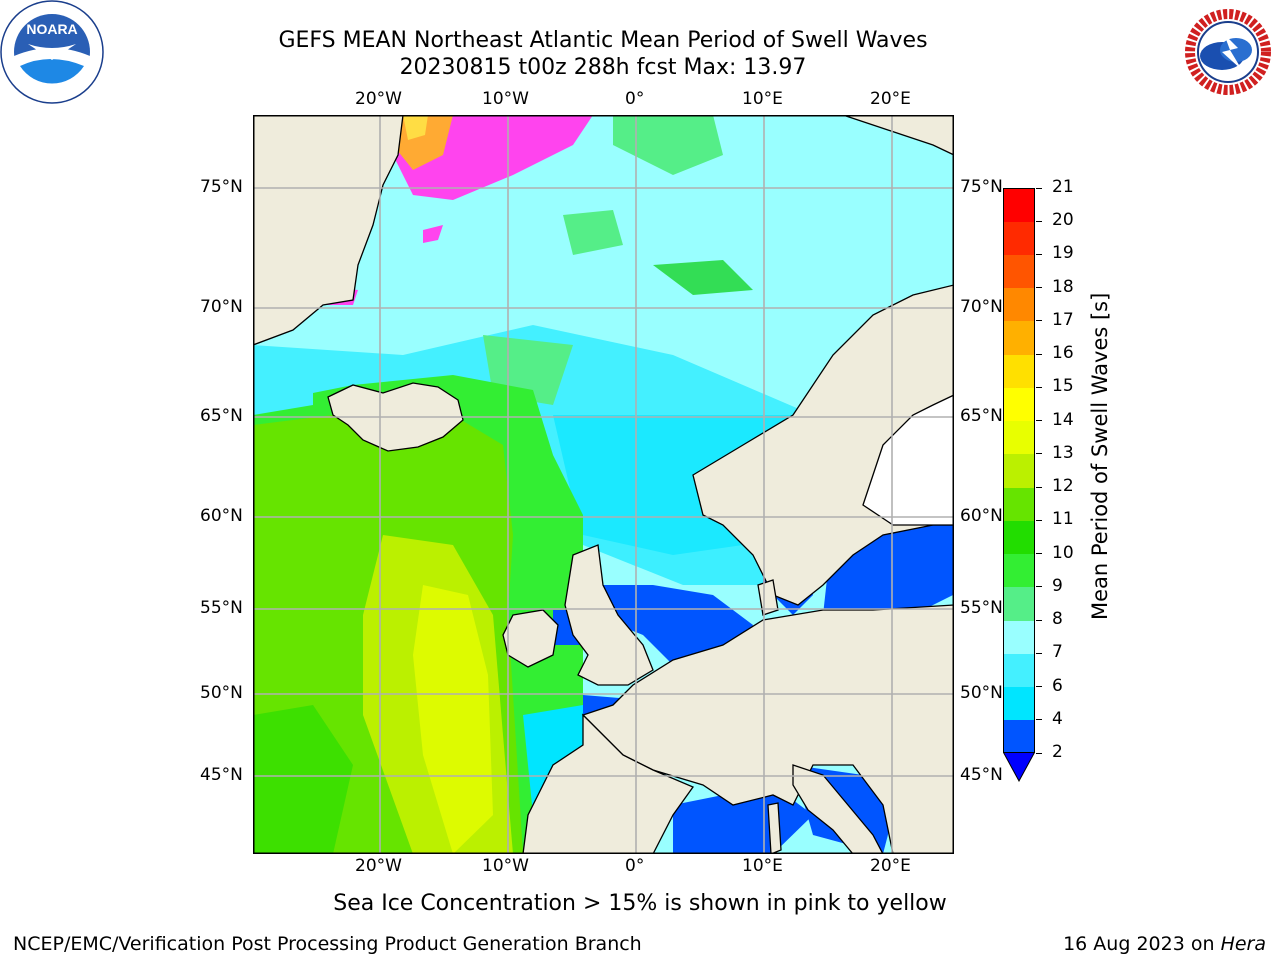 The height and width of the screenshot is (960, 1280). Describe the element at coordinates (1063, 519) in the screenshot. I see `colorbar-tick-label: 11` at that location.